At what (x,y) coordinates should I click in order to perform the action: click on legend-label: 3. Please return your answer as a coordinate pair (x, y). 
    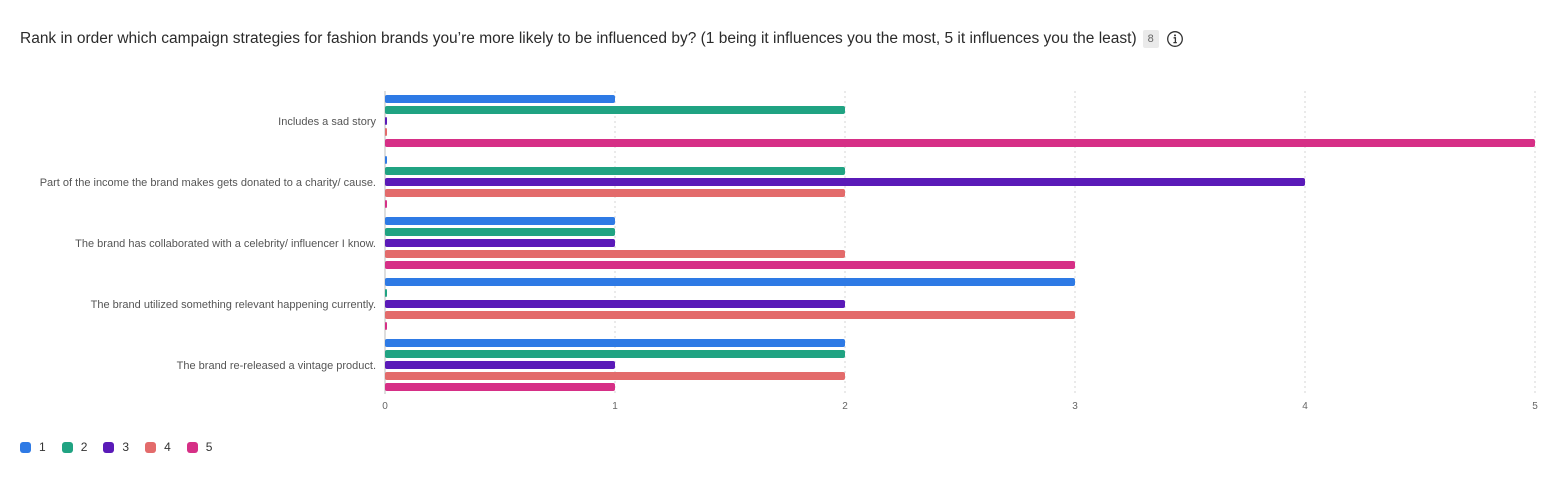
    Looking at the image, I should click on (126, 447).